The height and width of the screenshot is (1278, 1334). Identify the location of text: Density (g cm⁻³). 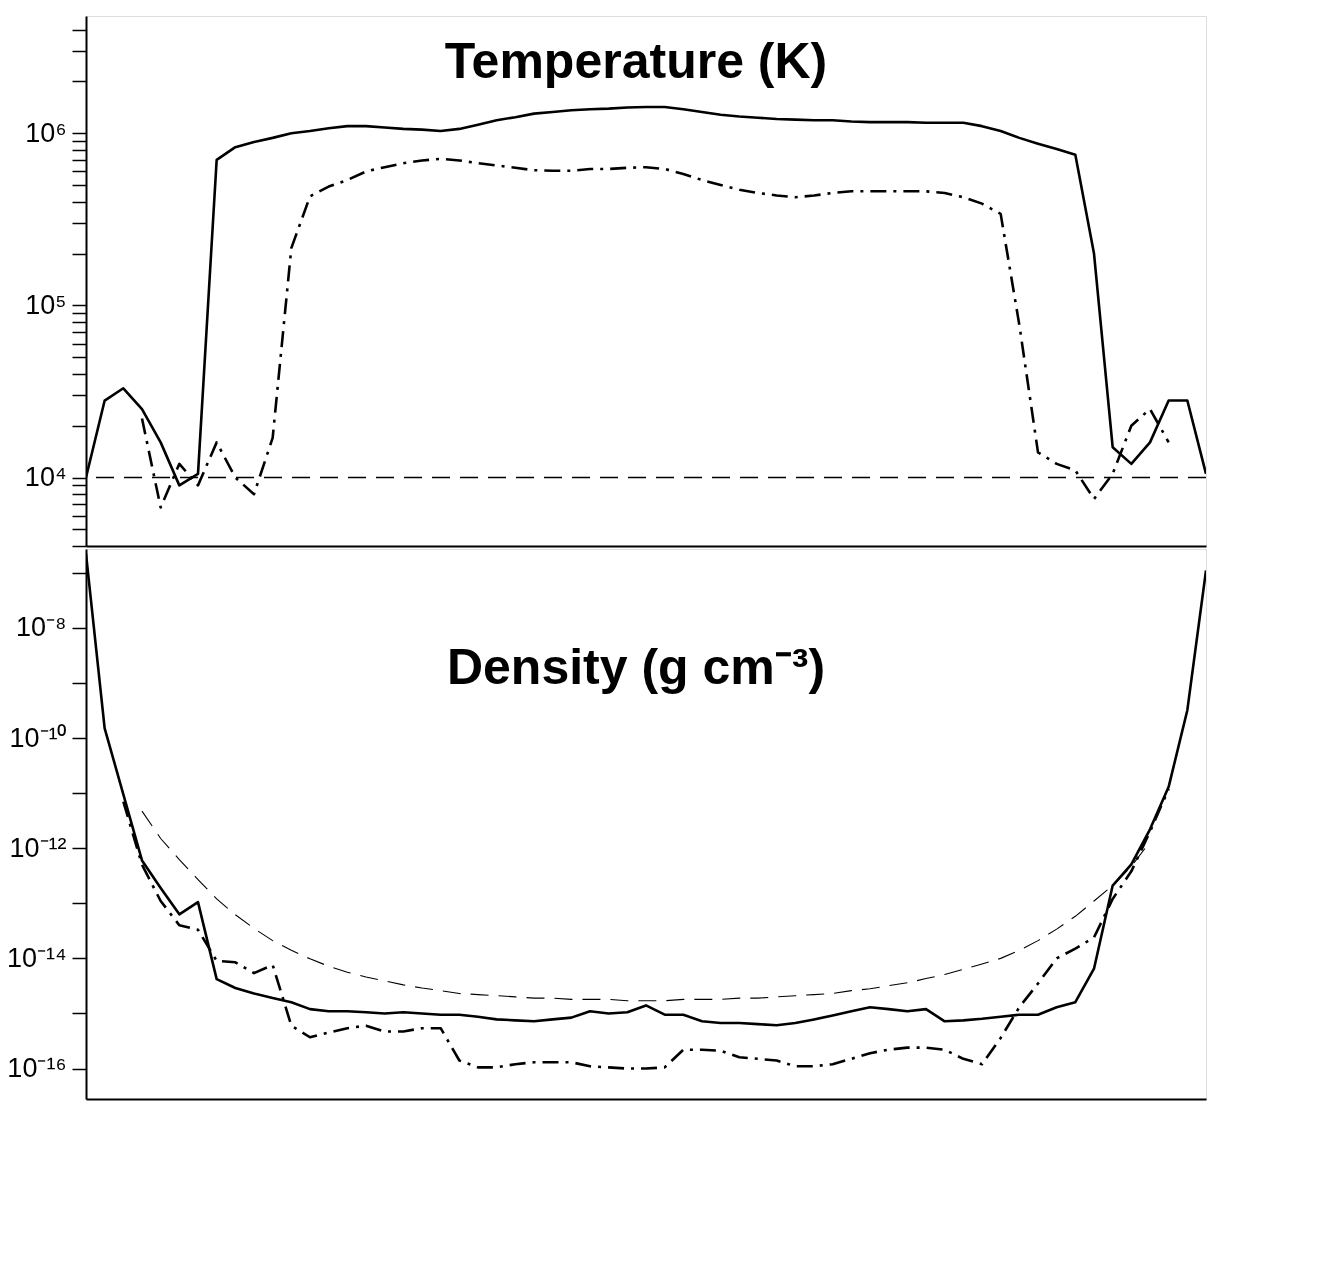
(636, 667).